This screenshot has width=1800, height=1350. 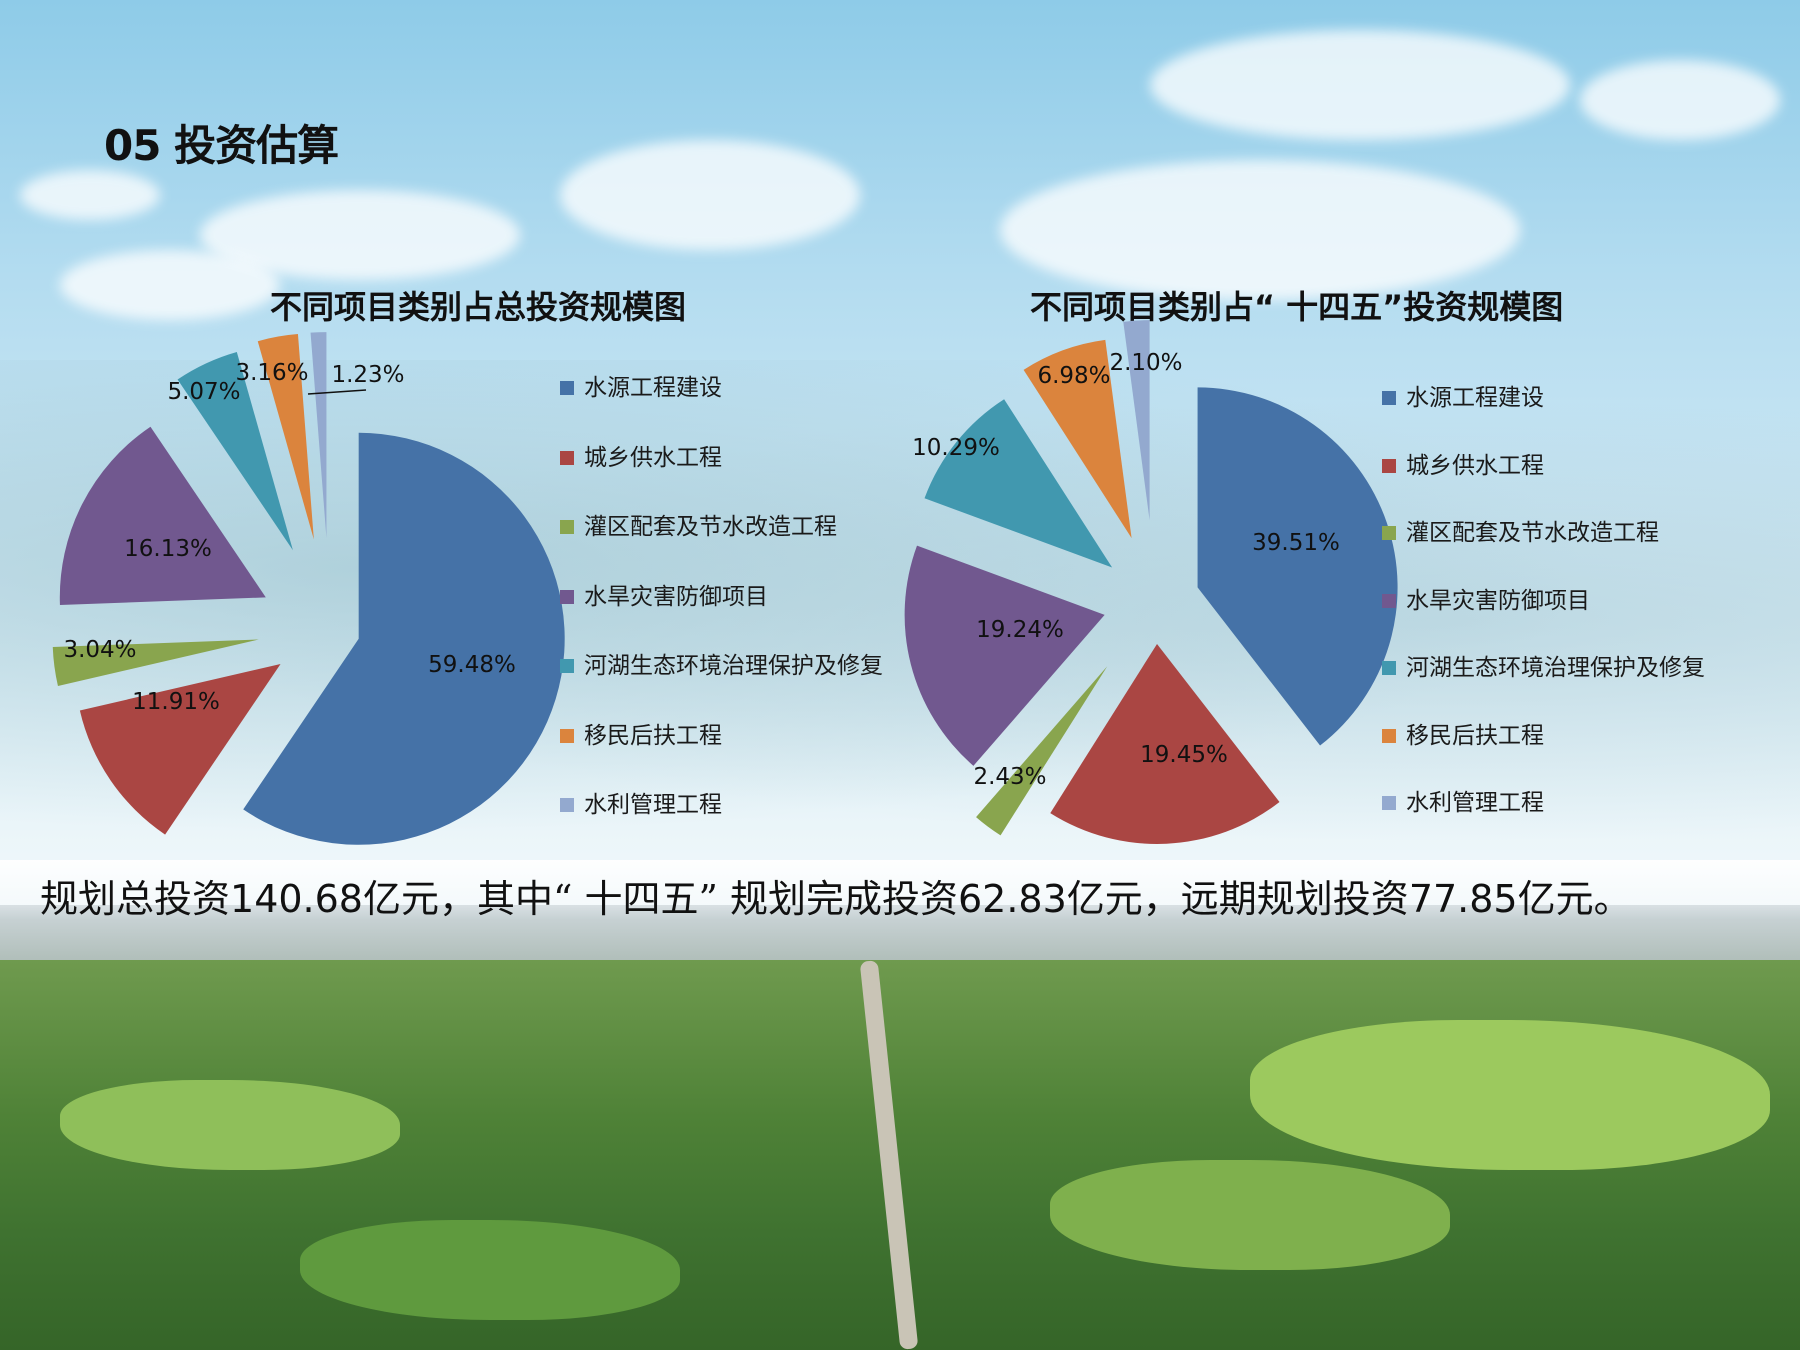 I want to click on pie1-label-water-source: 59.48%, so click(x=472, y=665).